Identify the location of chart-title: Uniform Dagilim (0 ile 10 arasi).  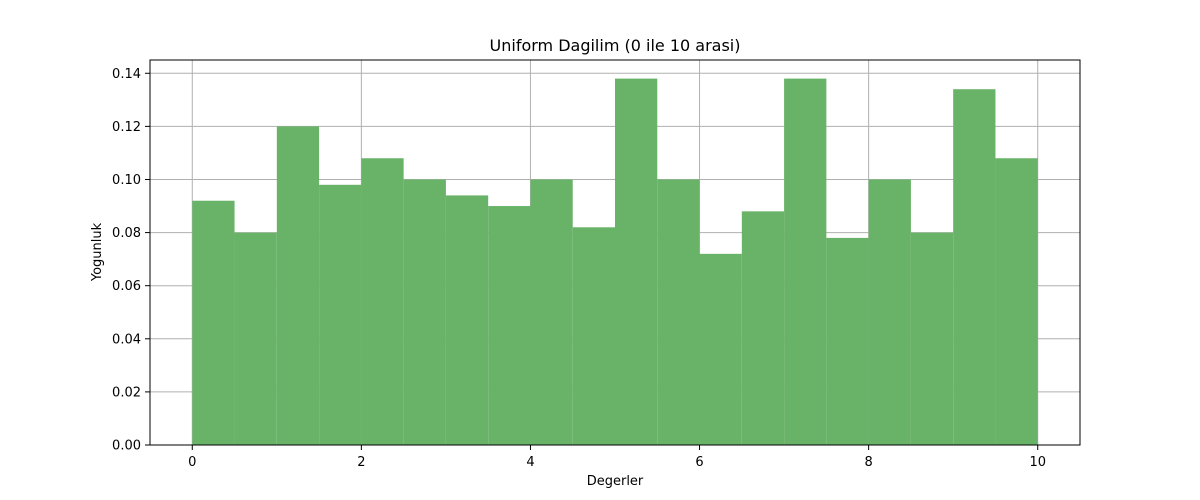
(615, 45).